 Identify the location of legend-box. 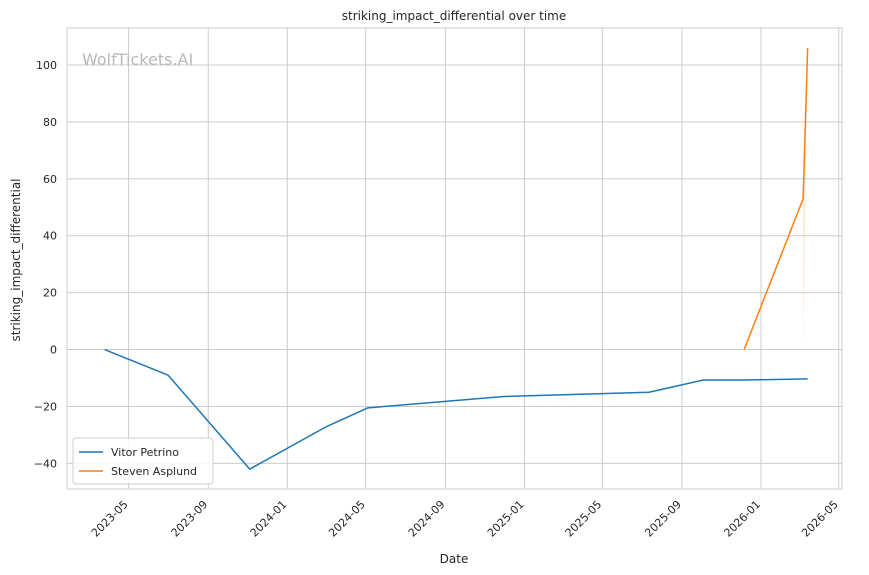
(143, 461).